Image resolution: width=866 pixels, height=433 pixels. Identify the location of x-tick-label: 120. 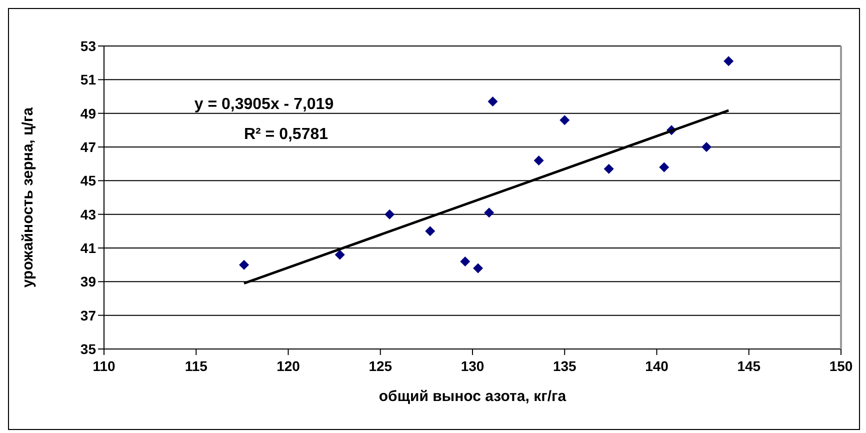
(288, 366).